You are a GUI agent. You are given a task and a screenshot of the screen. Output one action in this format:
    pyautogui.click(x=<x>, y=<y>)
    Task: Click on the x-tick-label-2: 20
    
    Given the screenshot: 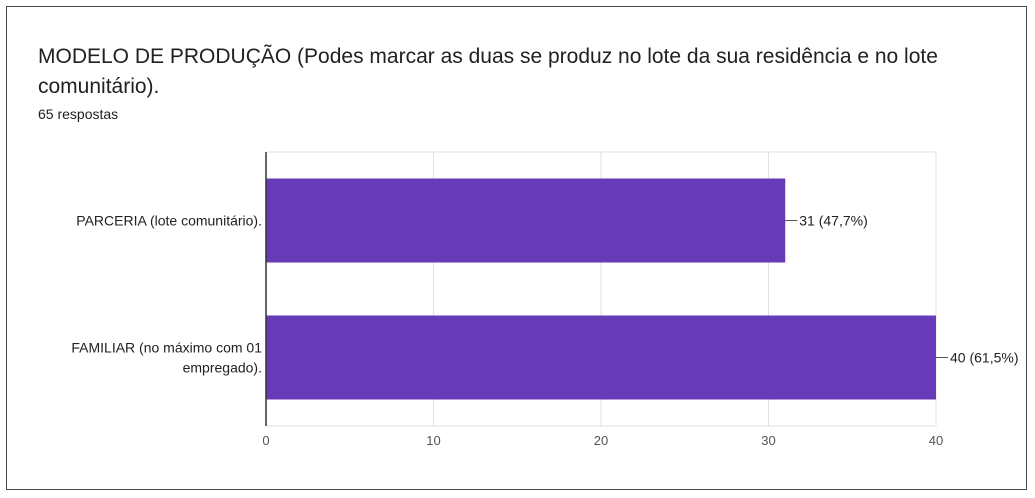 What is the action you would take?
    pyautogui.click(x=601, y=440)
    